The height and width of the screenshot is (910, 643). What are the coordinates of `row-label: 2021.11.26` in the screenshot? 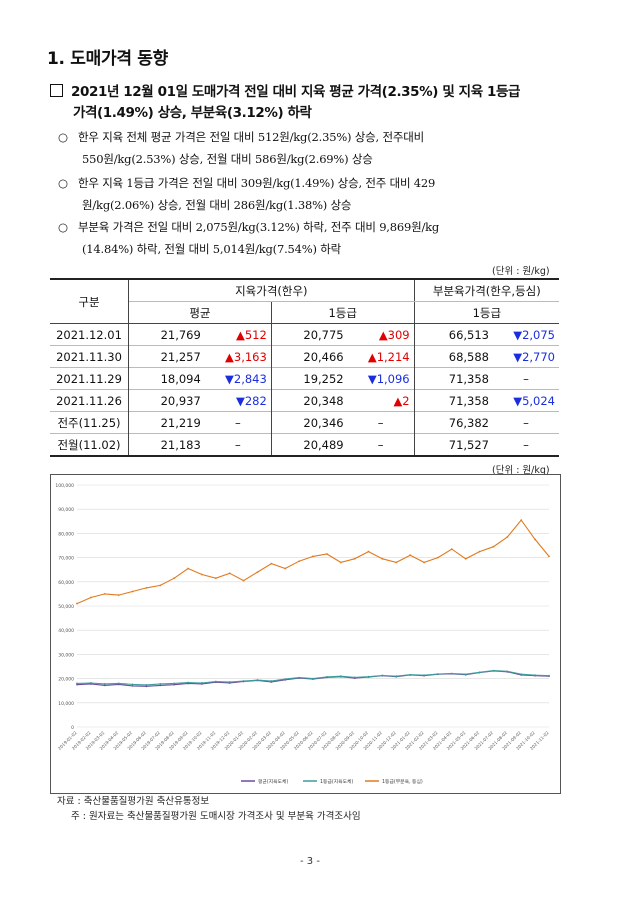 It's located at (89, 400).